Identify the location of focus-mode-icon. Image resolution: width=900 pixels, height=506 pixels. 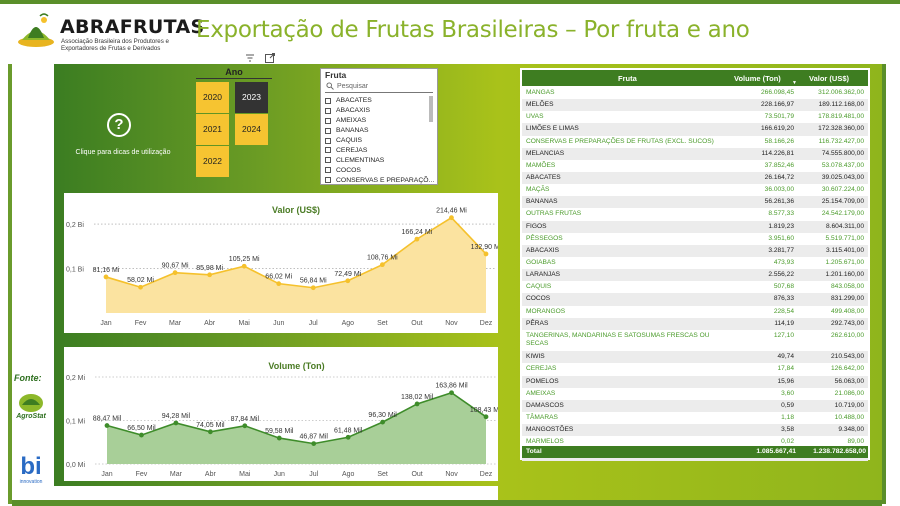
(270, 58).